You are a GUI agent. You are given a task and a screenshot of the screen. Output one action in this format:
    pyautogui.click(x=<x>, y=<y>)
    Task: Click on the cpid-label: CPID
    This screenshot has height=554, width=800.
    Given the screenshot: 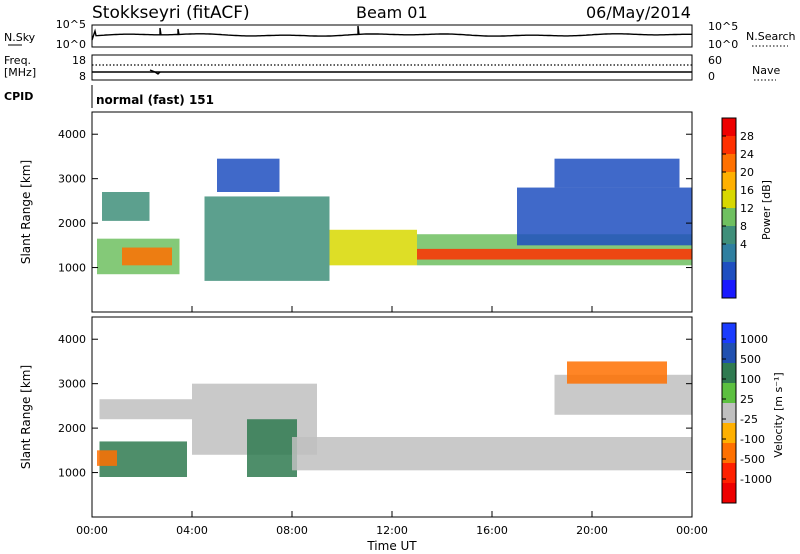 What is the action you would take?
    pyautogui.click(x=18, y=96)
    